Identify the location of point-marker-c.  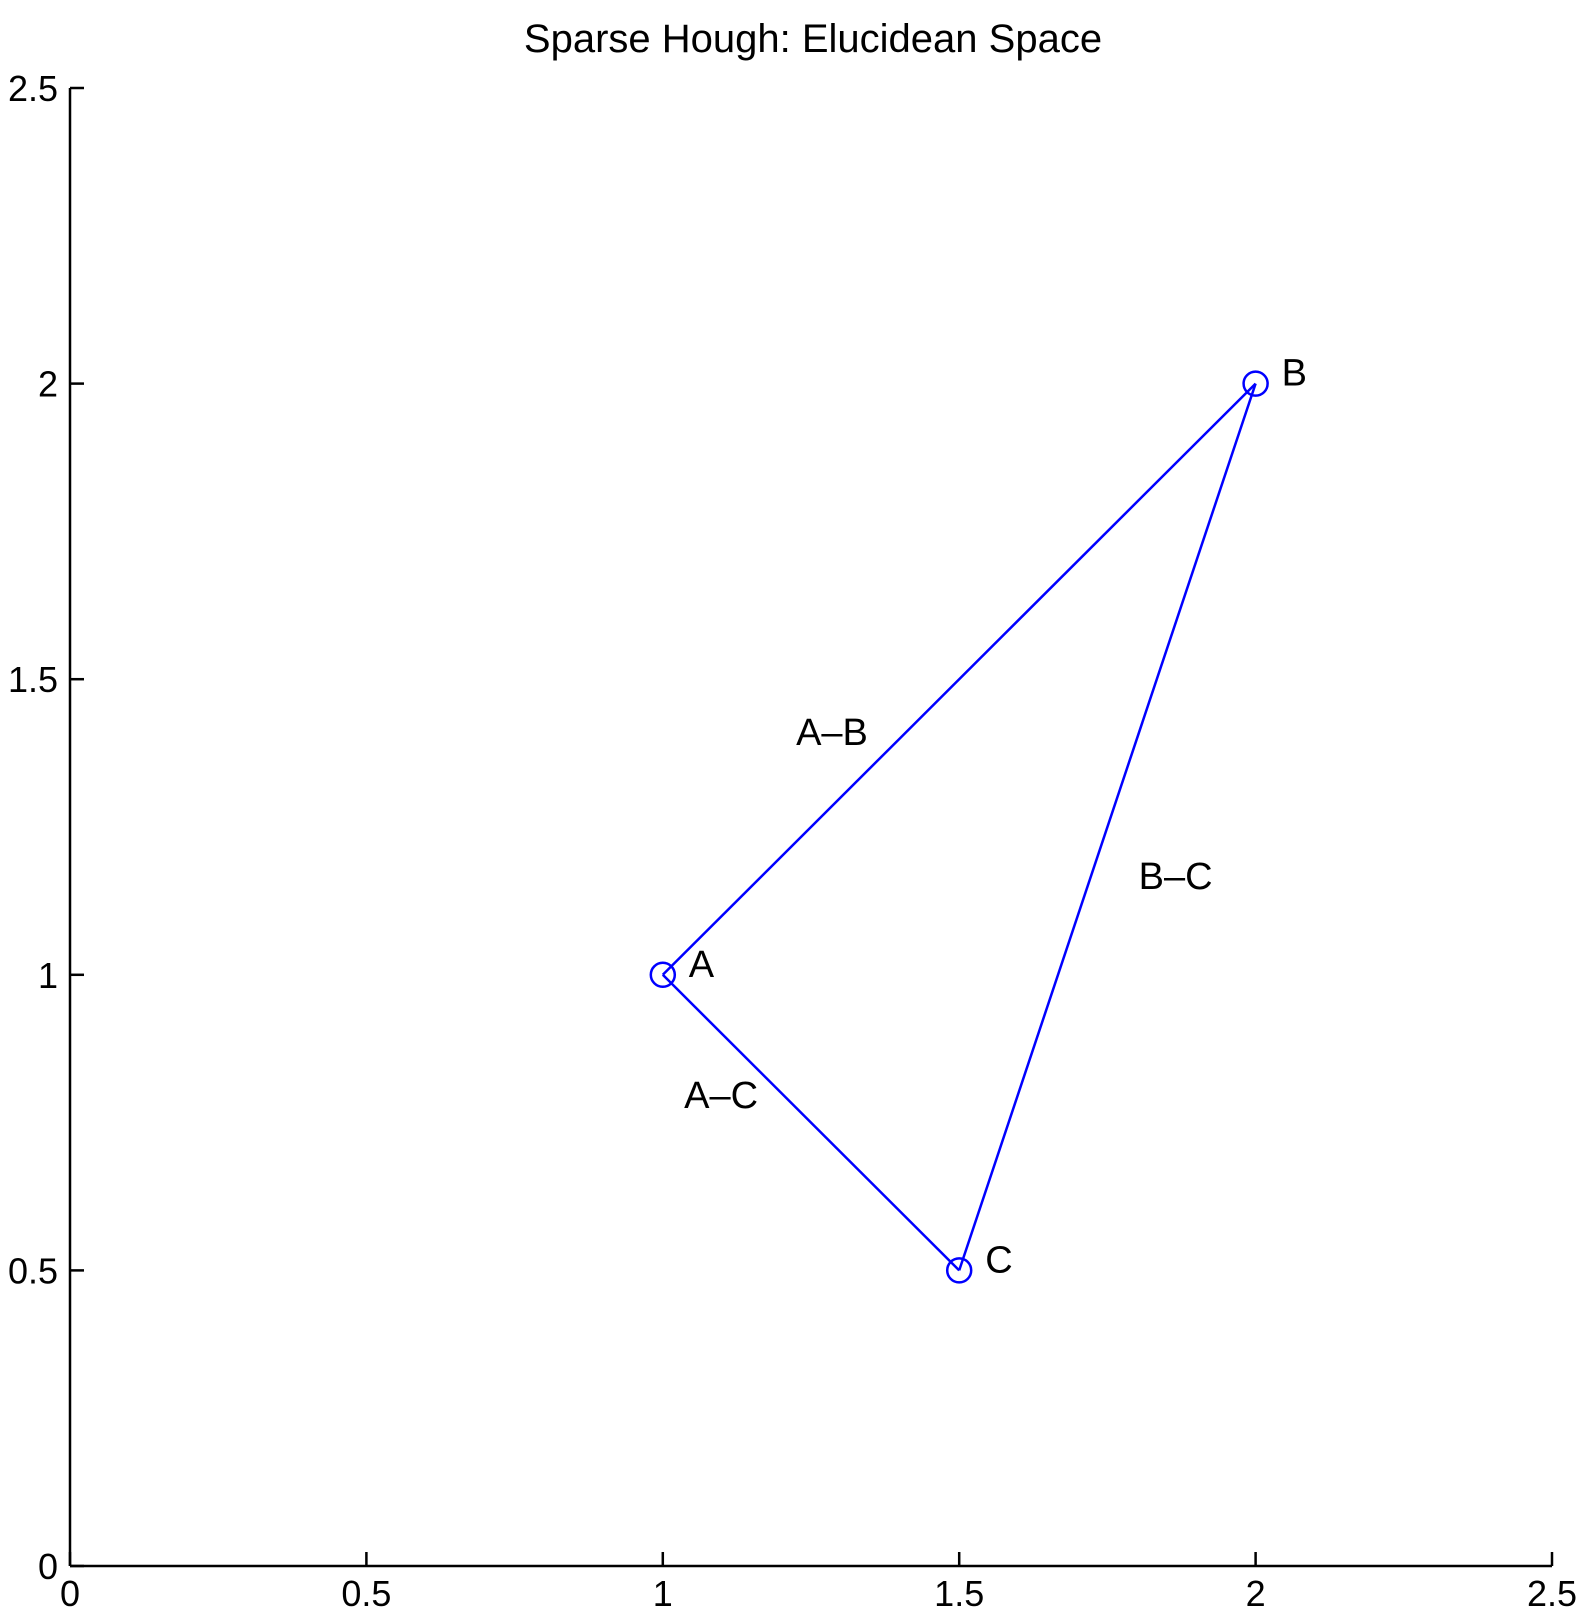
(959, 1270).